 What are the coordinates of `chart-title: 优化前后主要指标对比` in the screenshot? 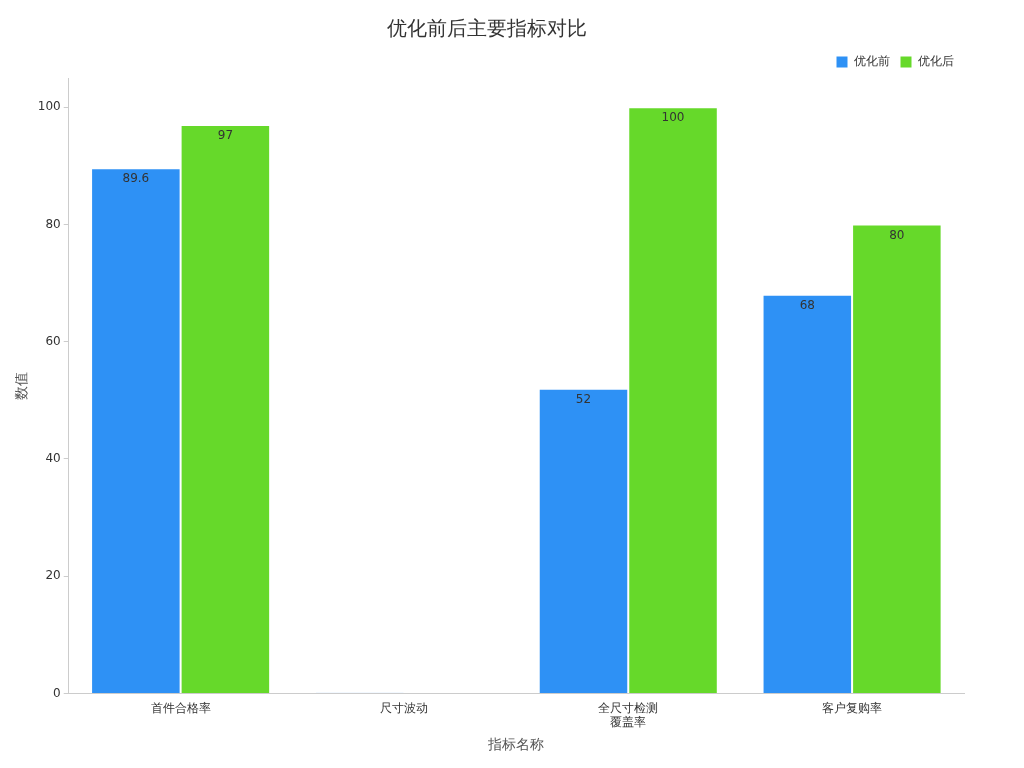 It's located at (487, 28).